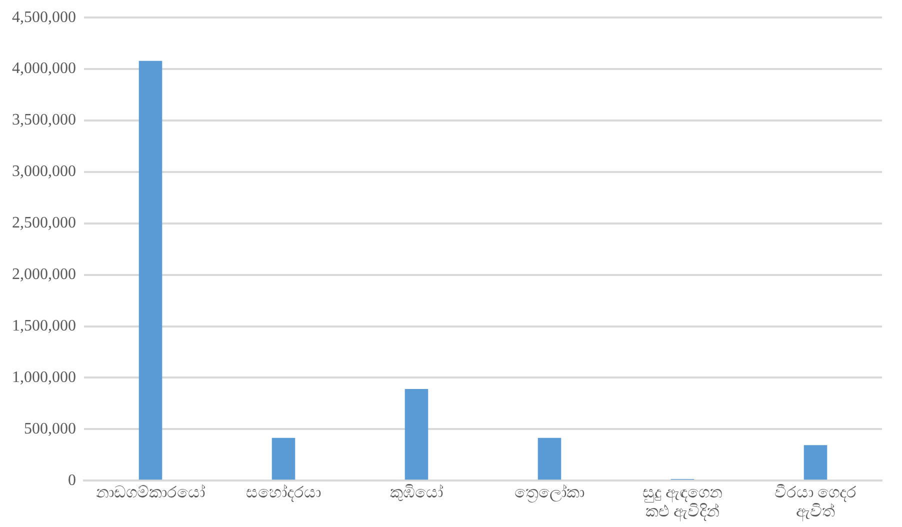 Image resolution: width=902 pixels, height=527 pixels. What do you see at coordinates (44, 69) in the screenshot?
I see `y-tick-label: 4,000,000` at bounding box center [44, 69].